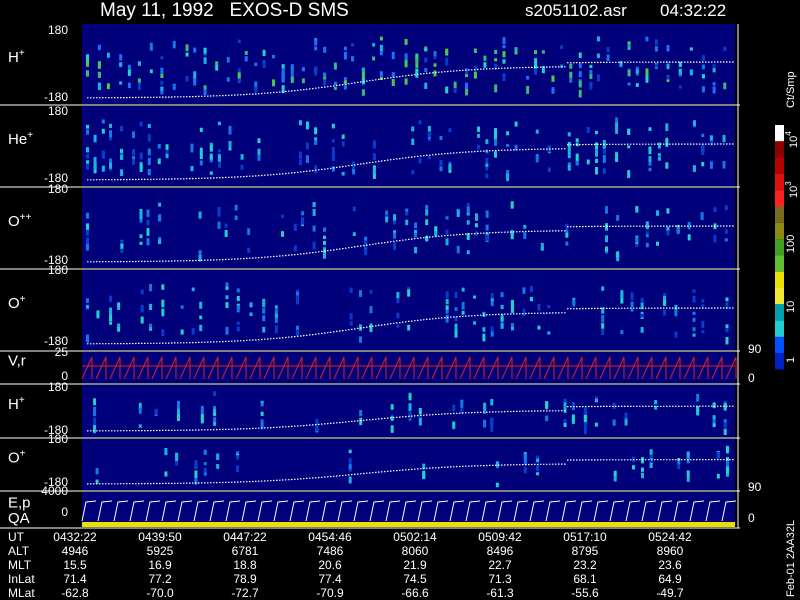 This screenshot has height=600, width=800. I want to click on cell: -61.3, so click(500, 593).